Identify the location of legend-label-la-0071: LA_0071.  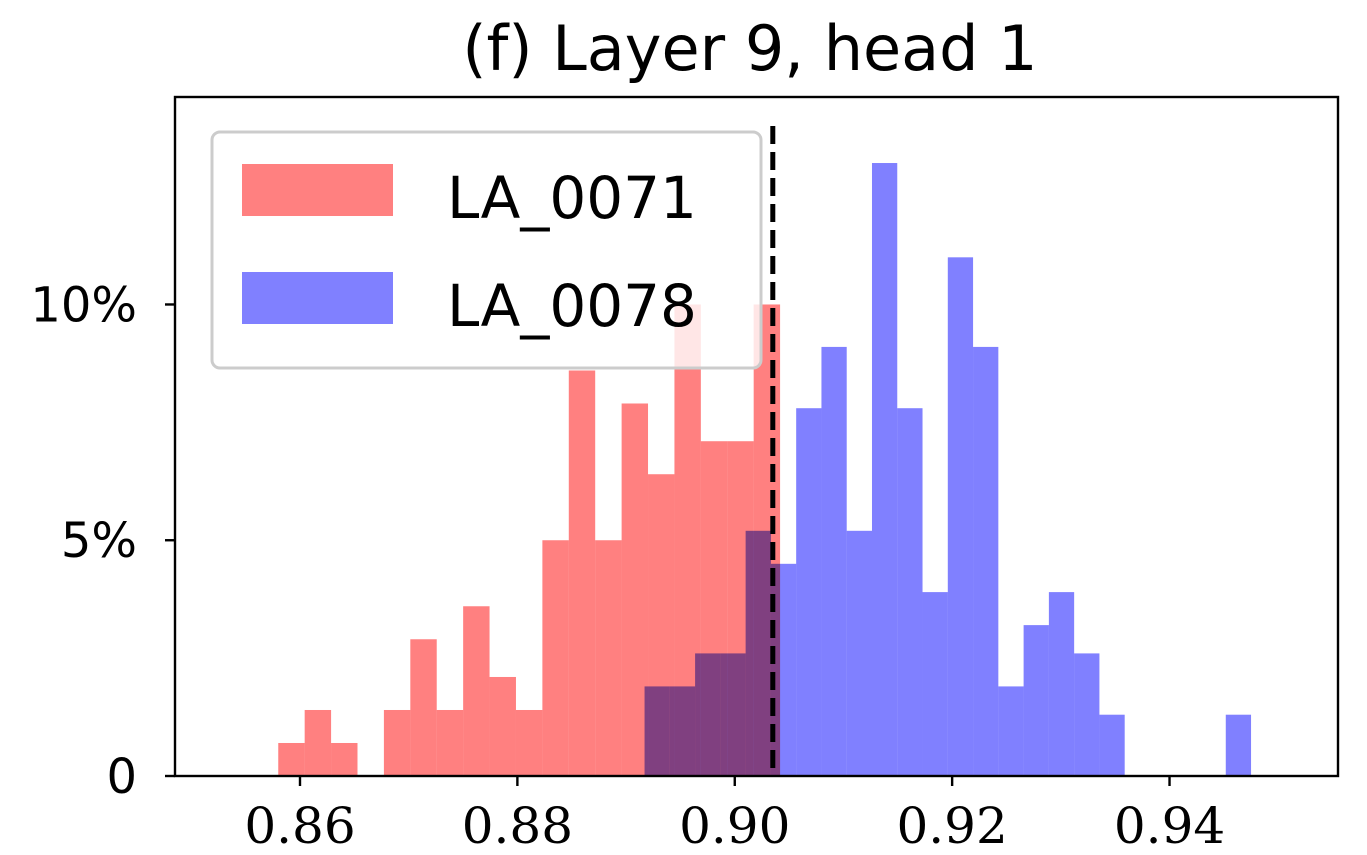
(572, 198).